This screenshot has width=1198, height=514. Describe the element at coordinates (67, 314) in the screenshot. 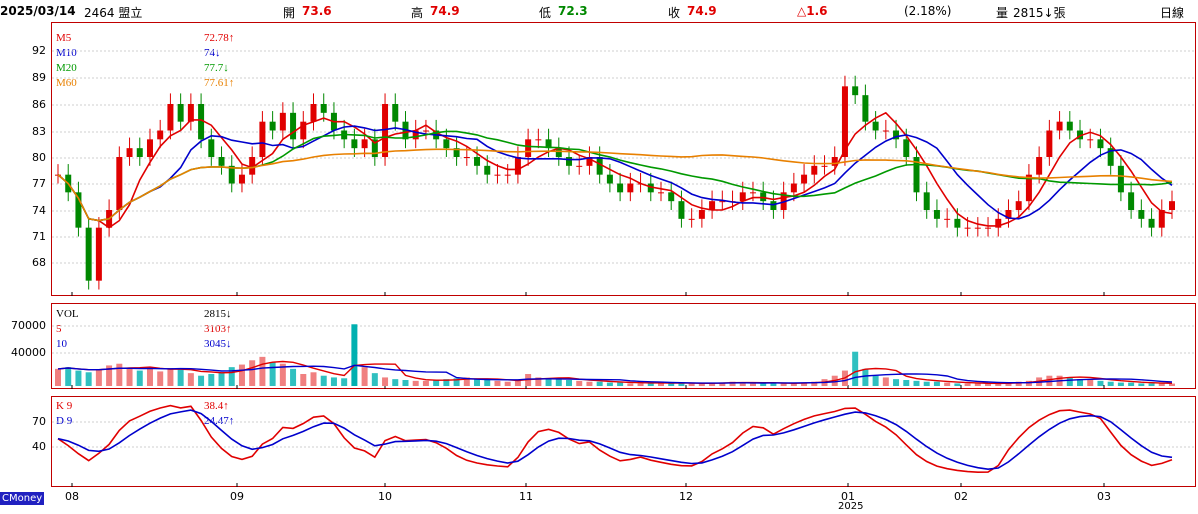

I see `legend-label: VOL` at that location.